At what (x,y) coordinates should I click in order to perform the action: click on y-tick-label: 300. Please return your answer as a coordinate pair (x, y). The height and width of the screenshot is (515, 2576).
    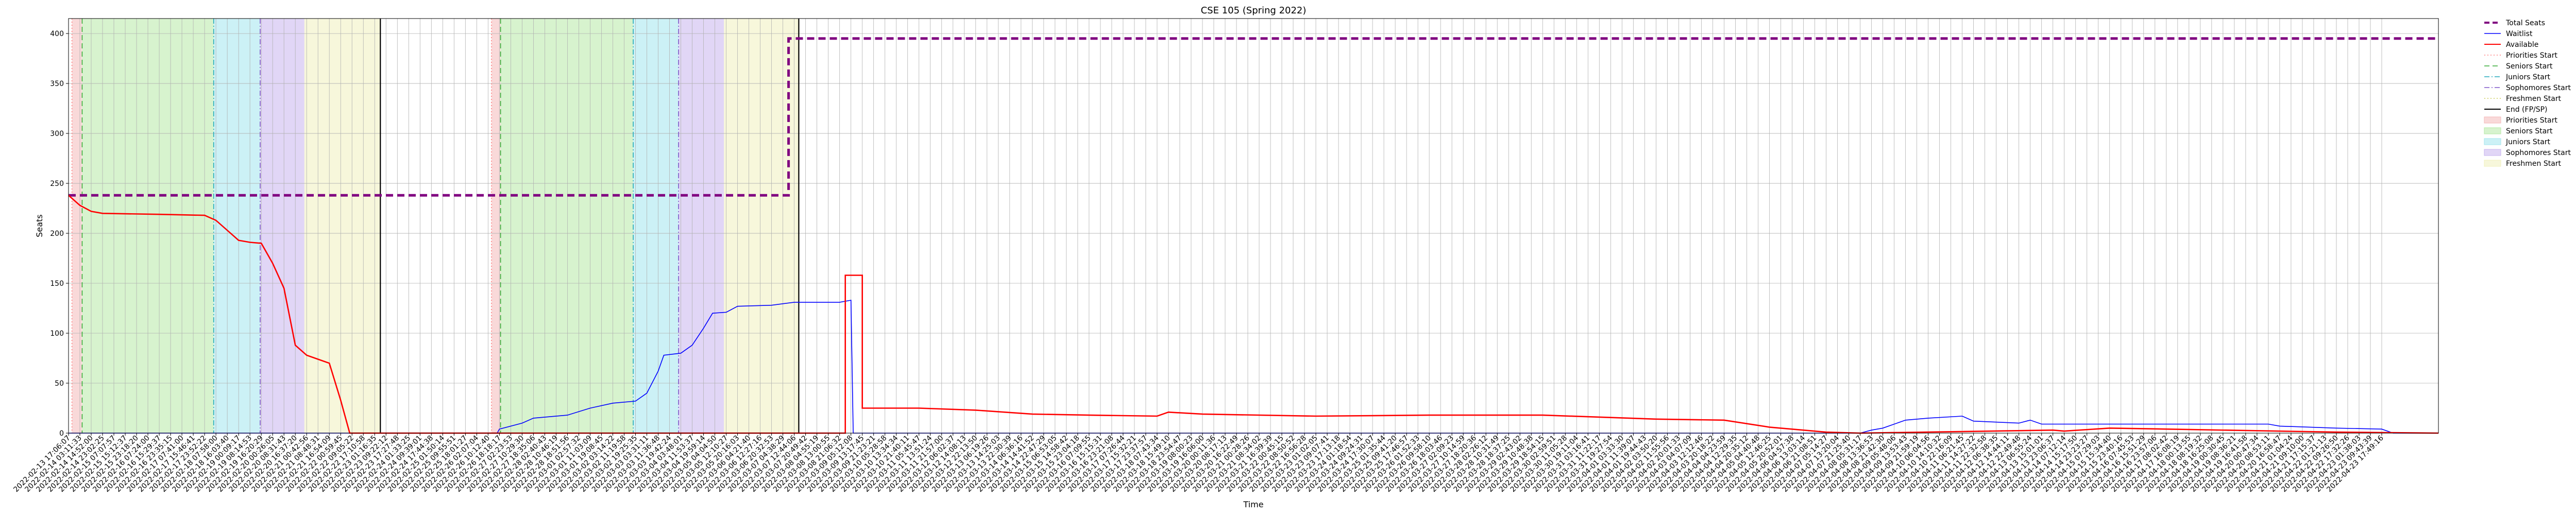
    Looking at the image, I should click on (57, 134).